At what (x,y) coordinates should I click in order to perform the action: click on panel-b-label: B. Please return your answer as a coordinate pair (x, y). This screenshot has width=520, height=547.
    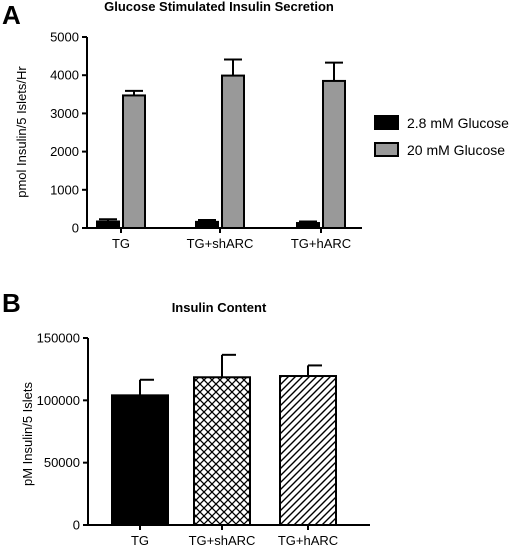
    Looking at the image, I should click on (11, 303).